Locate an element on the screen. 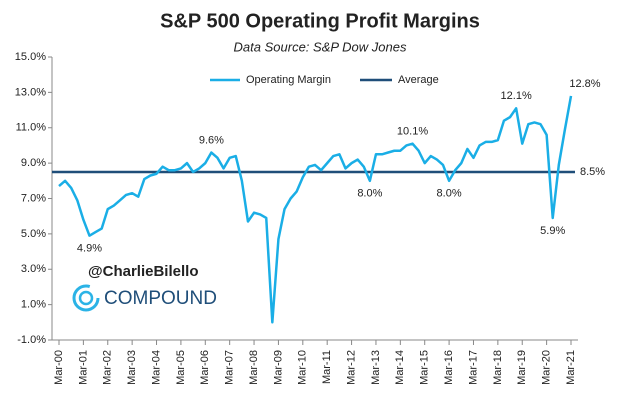 The width and height of the screenshot is (619, 404). x-tick-label: Mar-17 is located at coordinates (473, 367).